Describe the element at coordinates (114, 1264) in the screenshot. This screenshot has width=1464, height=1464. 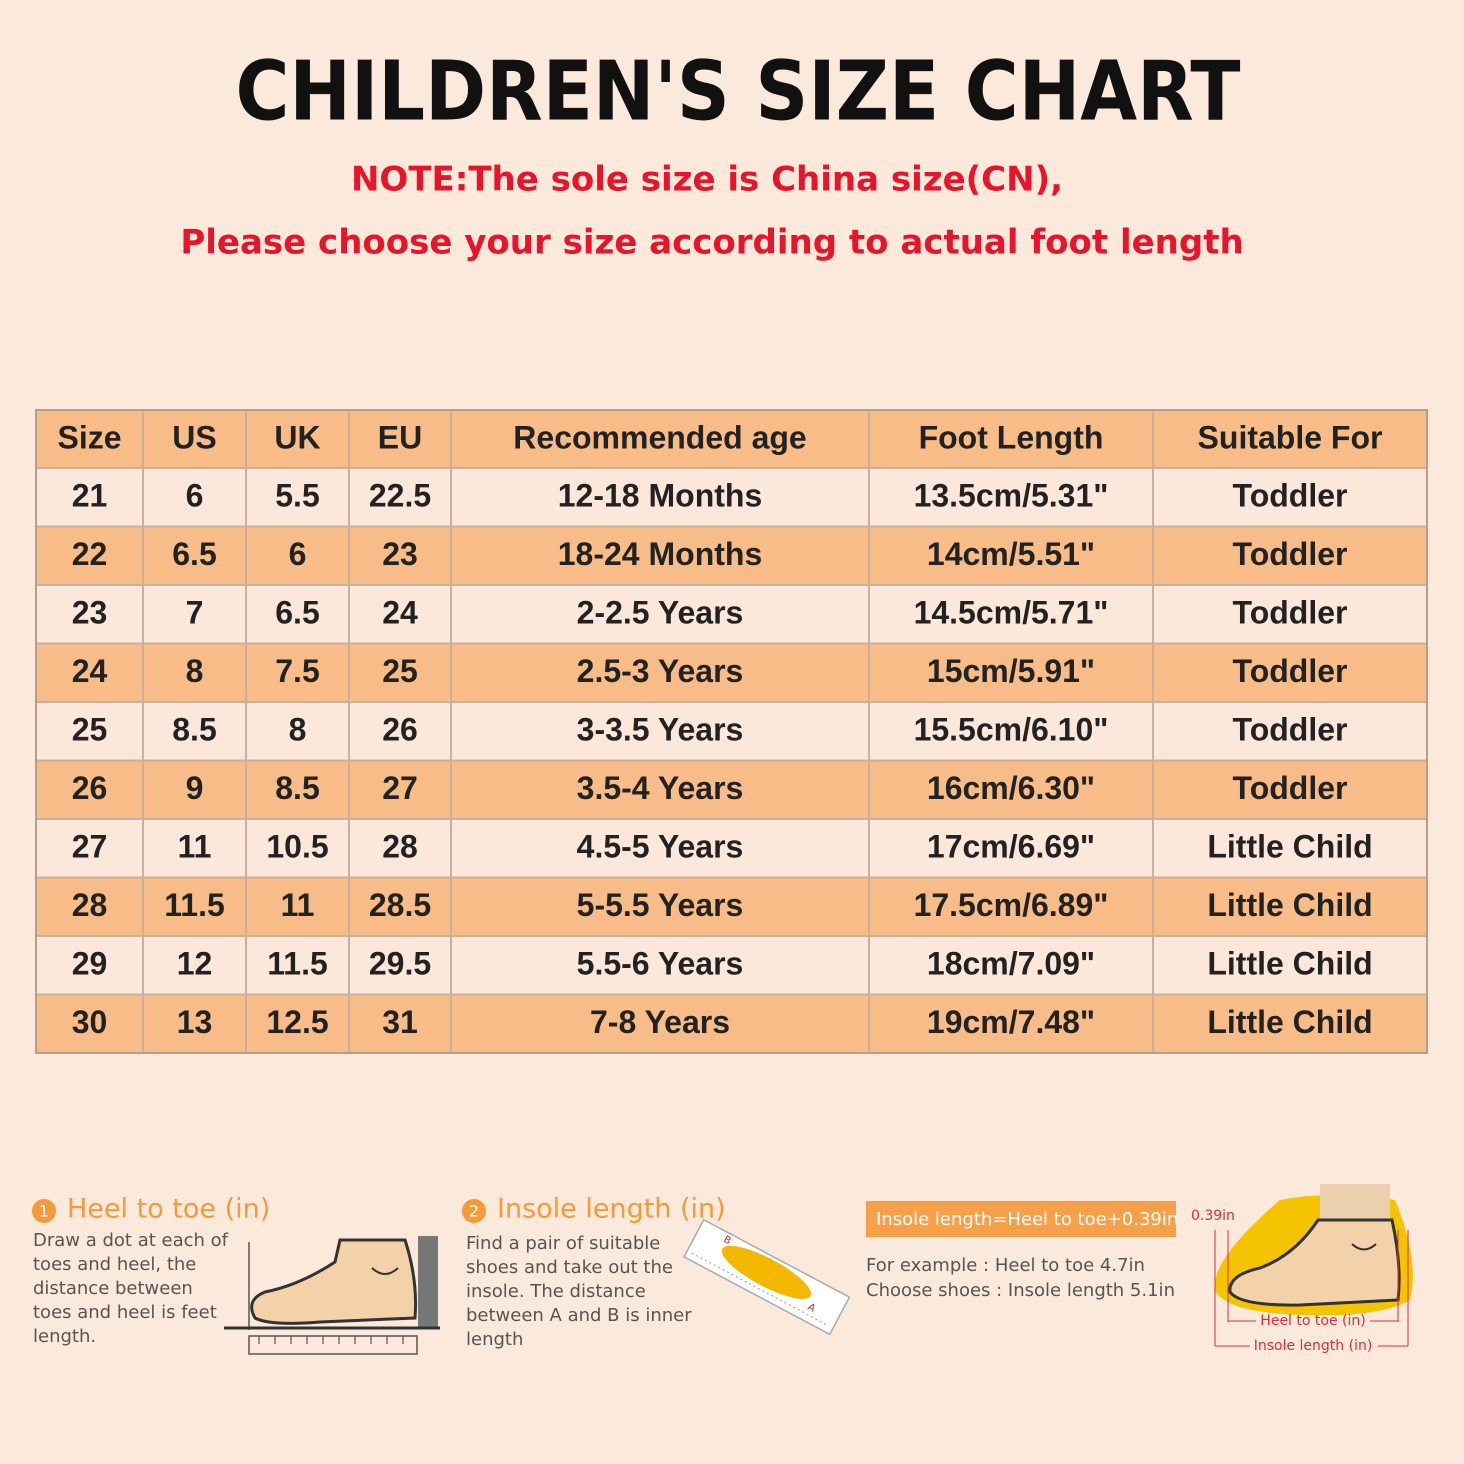
I see `desc-line: toes and heel, the` at that location.